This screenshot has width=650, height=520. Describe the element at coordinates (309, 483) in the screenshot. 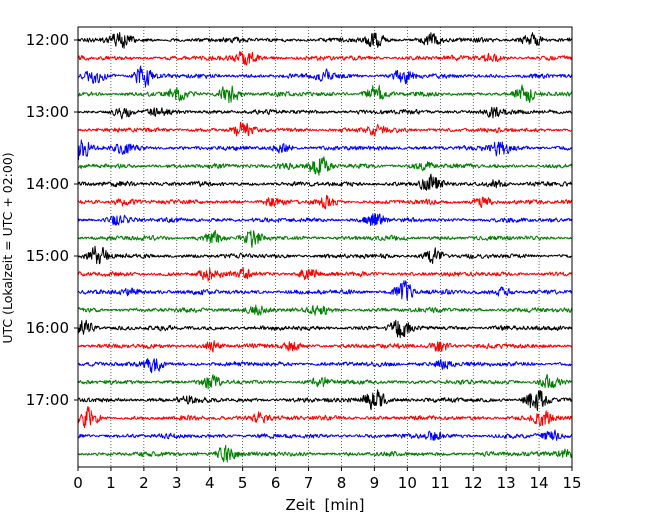

I see `x-tick-label: 7` at that location.